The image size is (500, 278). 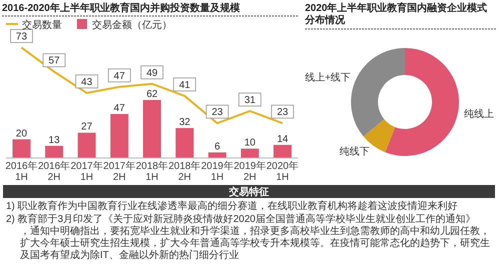 I want to click on x-tick-label: 2020年1H, so click(x=282, y=171).